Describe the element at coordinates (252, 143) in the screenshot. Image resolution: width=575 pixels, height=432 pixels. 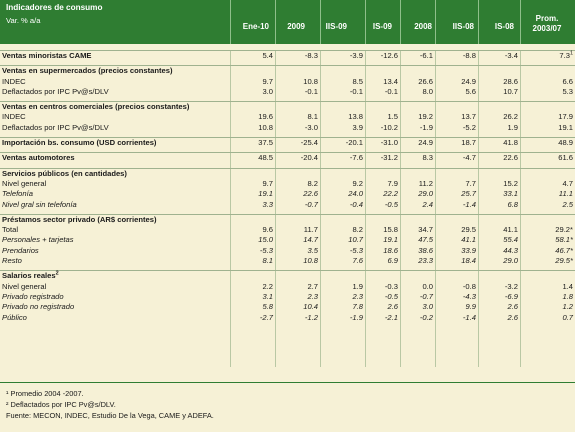
I see `table-cell: 37.5` at that location.